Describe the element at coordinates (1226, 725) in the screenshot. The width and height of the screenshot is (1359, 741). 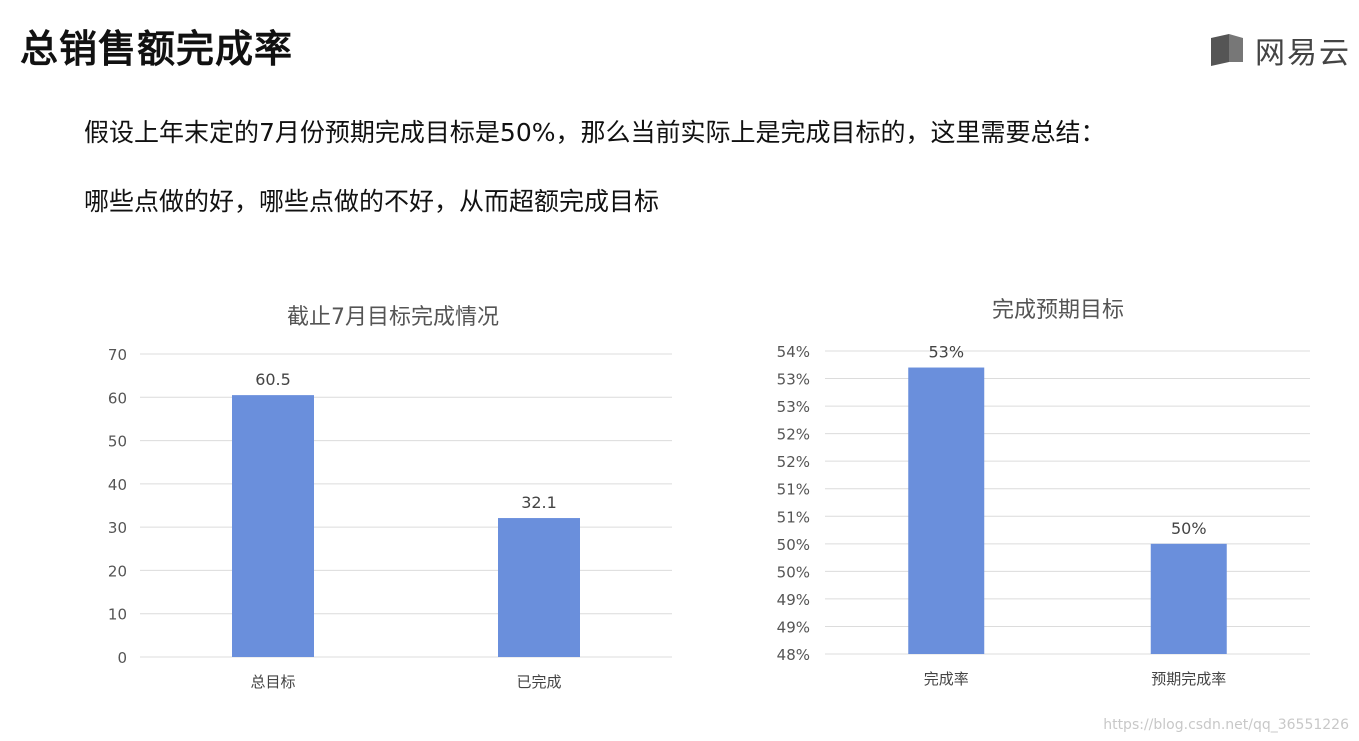
I see `watermark: https://blog.csdn.net/qq_36551226` at that location.